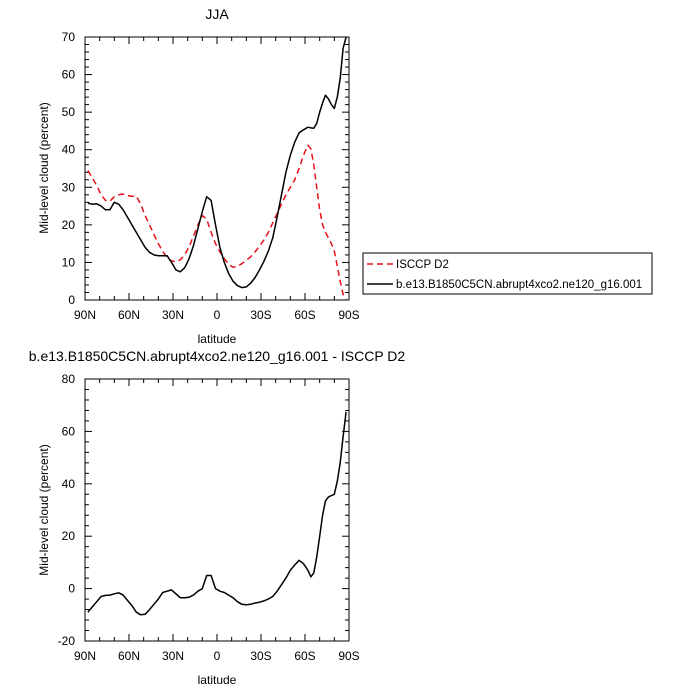 This screenshot has width=692, height=692. Describe the element at coordinates (85, 656) in the screenshot. I see `bottom-x-tick-label: 90N` at that location.